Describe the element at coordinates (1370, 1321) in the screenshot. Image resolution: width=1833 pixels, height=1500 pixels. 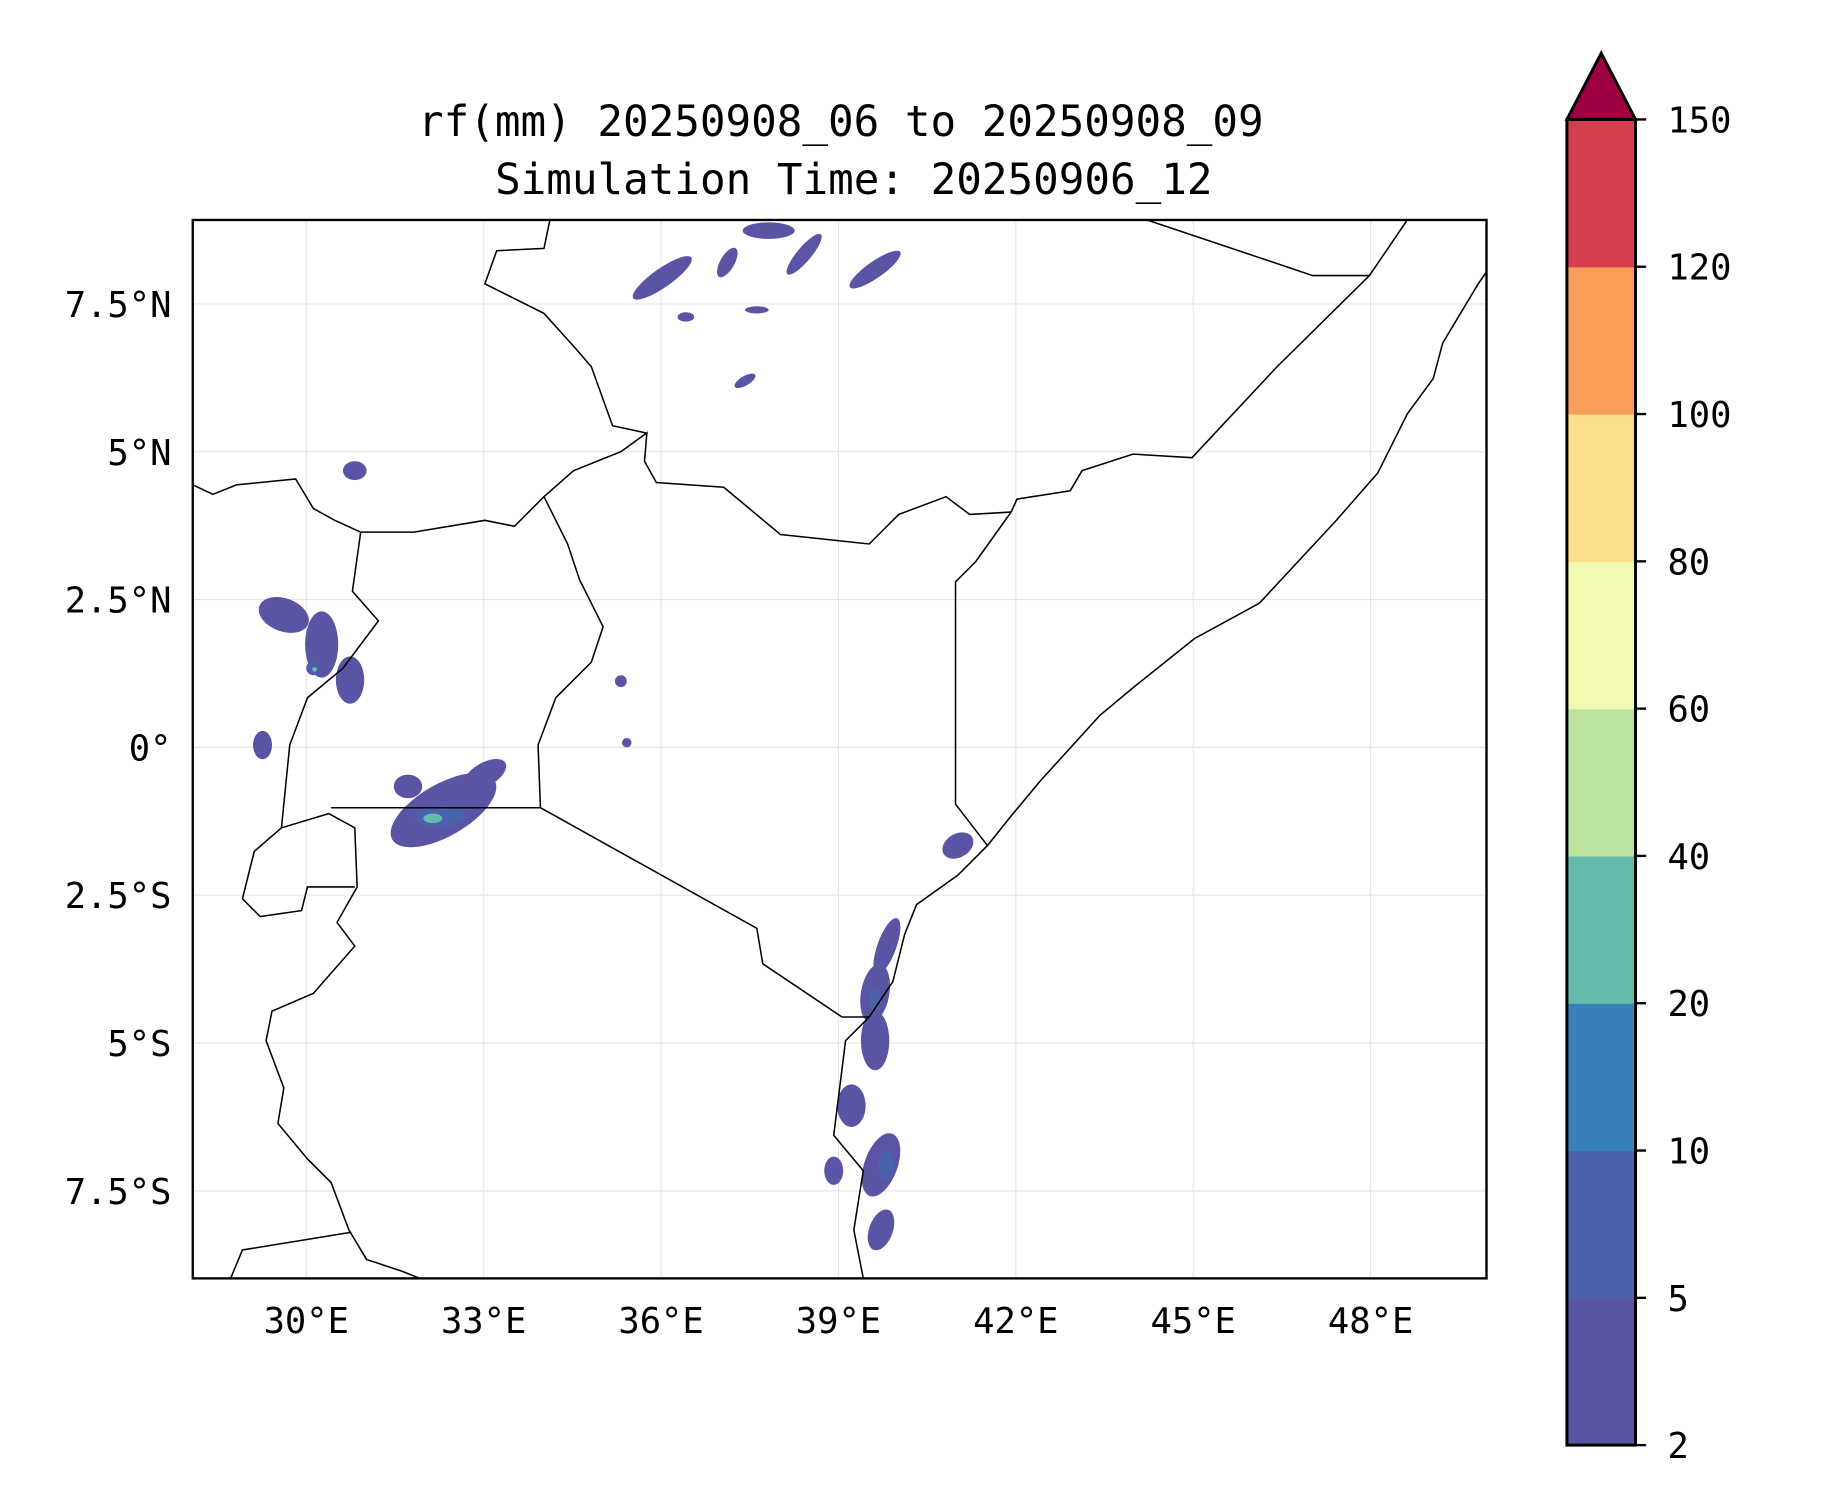
I see `x-tick-label: 48°E` at that location.